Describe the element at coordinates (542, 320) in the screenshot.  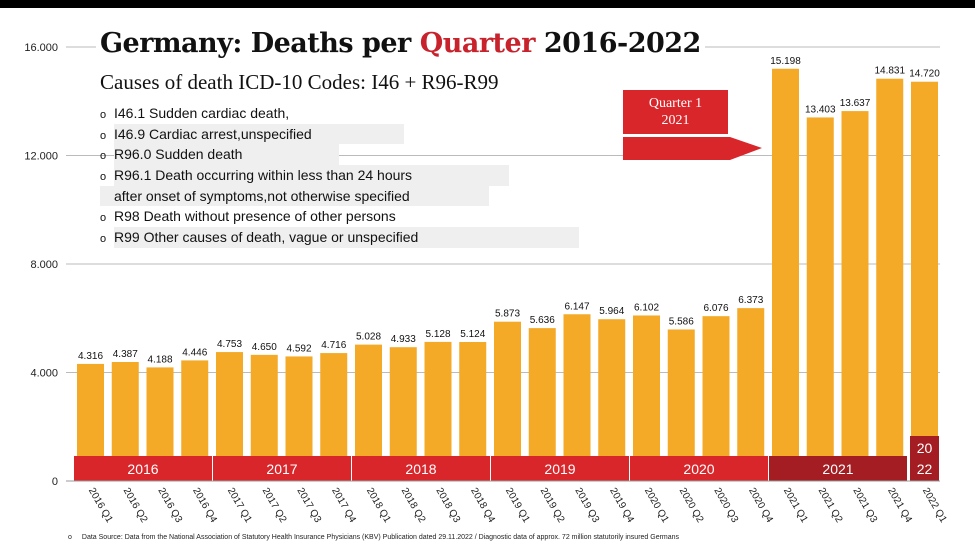
I see `bar-value-label: 5.636` at that location.